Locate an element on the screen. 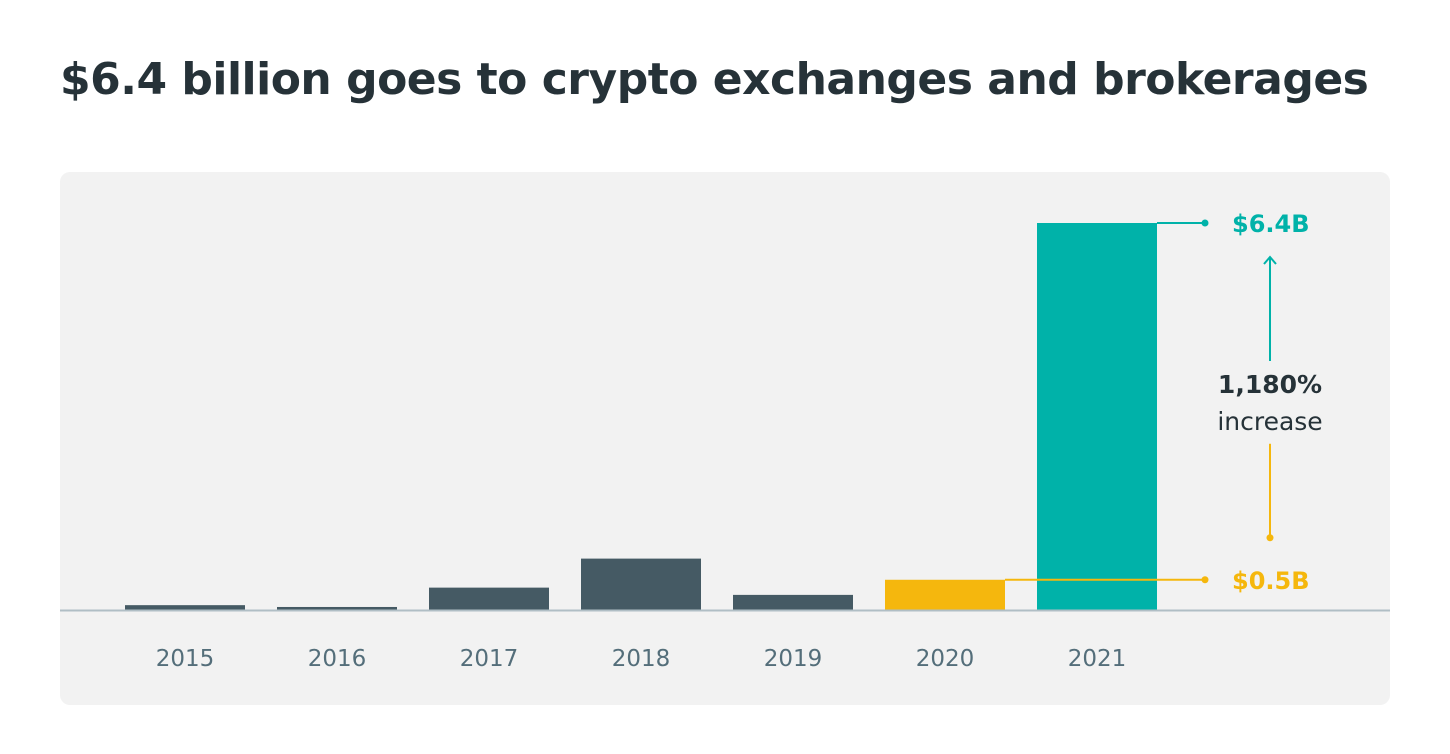  bar-2017 is located at coordinates (489, 598).